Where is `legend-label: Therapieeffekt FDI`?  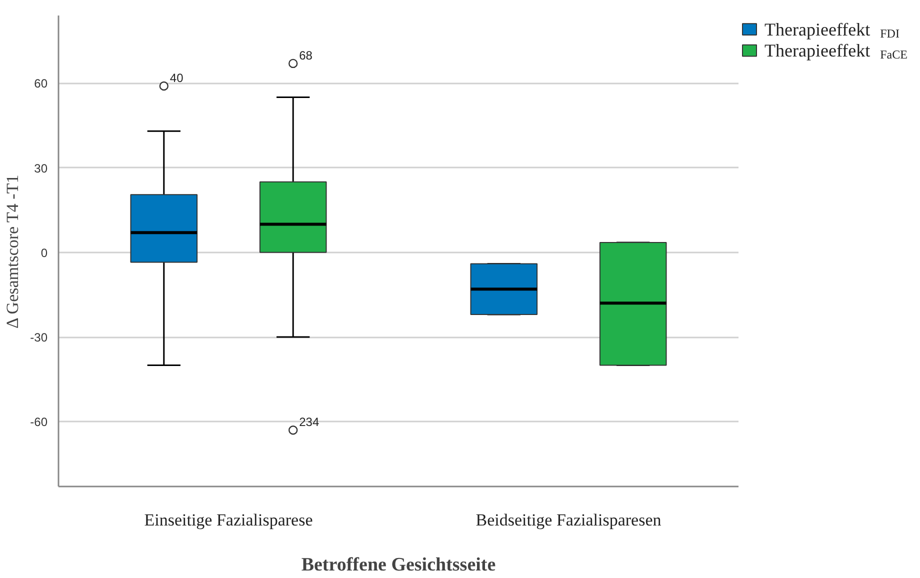
legend-label: Therapieeffekt FDI is located at coordinates (832, 29).